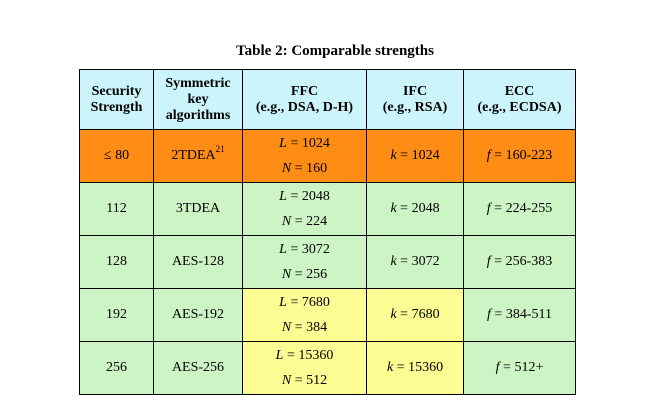 The image size is (670, 415). Describe the element at coordinates (116, 368) in the screenshot. I see `strength-cell: 256` at that location.